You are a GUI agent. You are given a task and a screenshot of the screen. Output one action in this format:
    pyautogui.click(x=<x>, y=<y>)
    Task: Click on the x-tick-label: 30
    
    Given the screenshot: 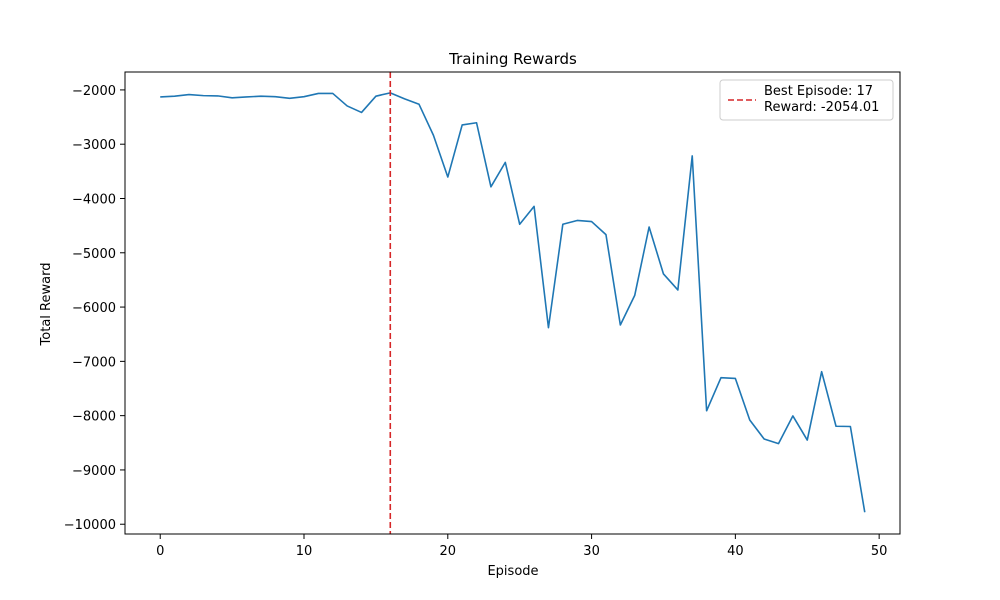 What is the action you would take?
    pyautogui.click(x=591, y=551)
    